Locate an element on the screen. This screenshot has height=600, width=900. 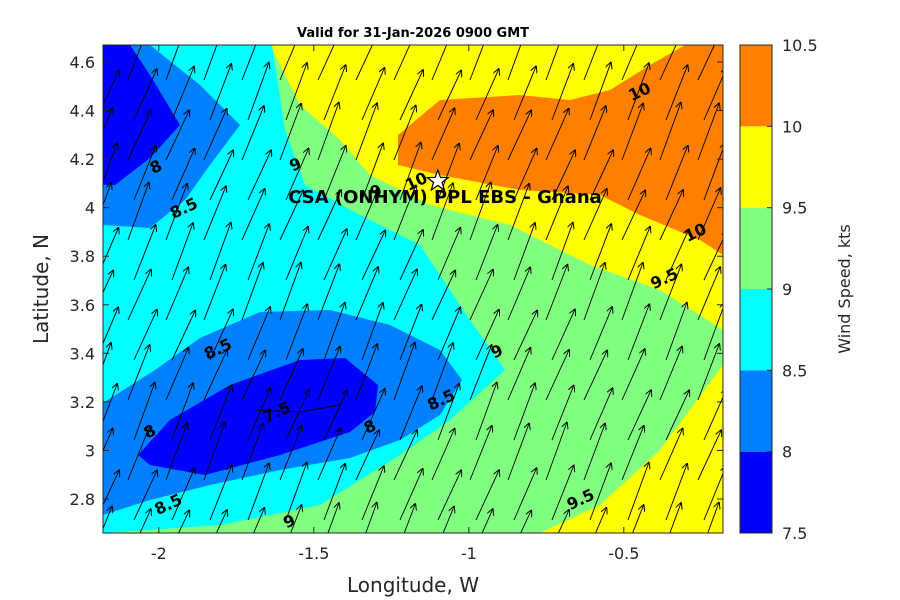
y-tick-label: 4.6 is located at coordinates (82, 62).